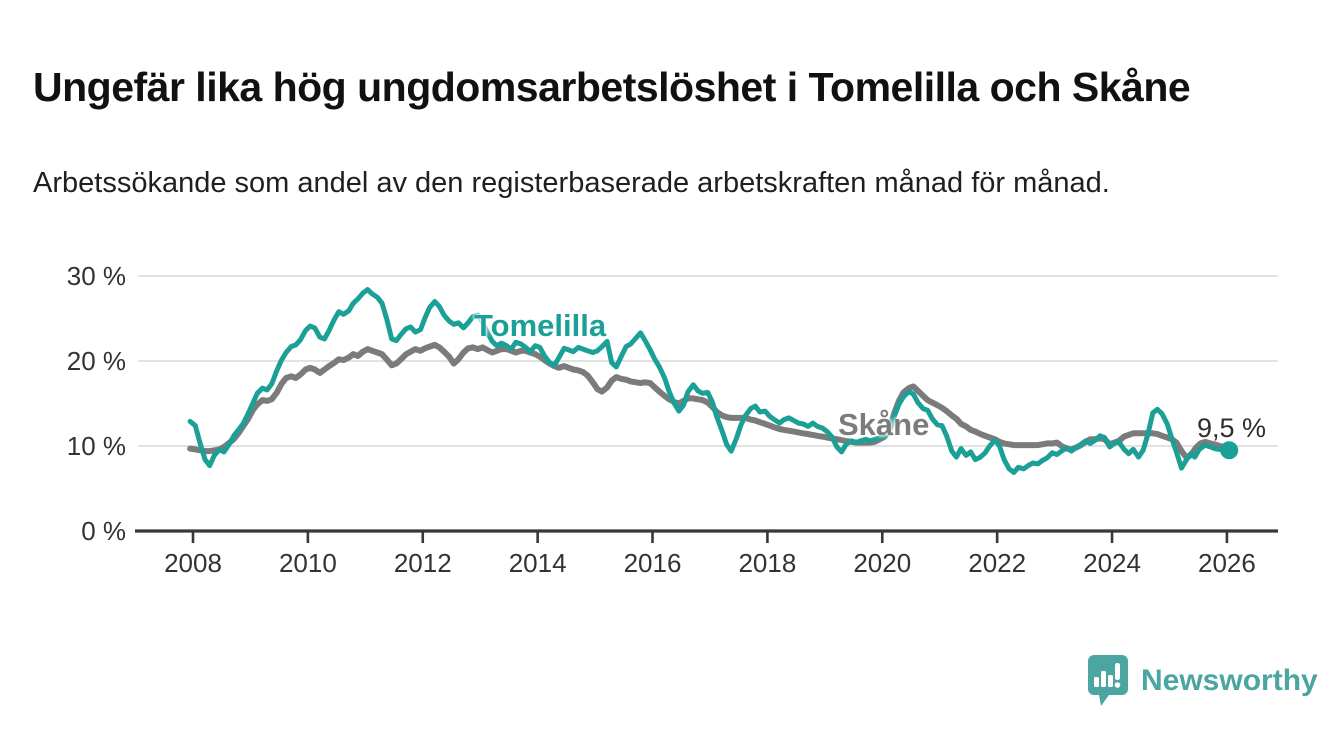  I want to click on series-label-tomelilla: Tomelilla, so click(540, 325).